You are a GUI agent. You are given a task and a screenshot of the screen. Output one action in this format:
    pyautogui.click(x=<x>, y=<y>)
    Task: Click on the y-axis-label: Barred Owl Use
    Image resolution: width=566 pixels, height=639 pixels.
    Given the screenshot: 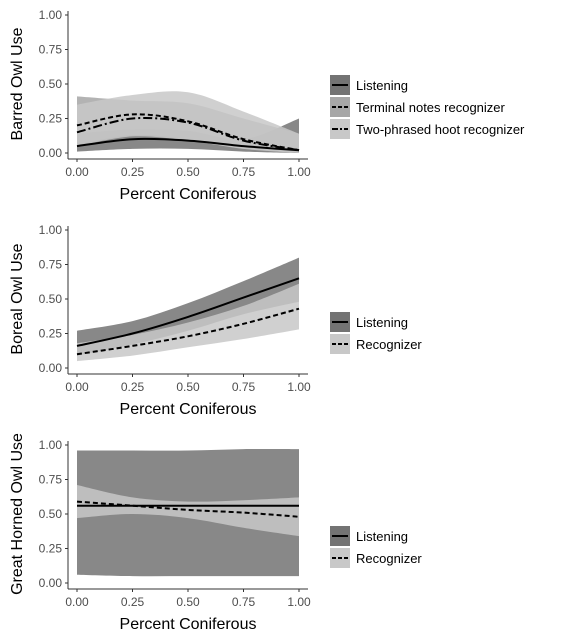 What is the action you would take?
    pyautogui.click(x=17, y=83)
    